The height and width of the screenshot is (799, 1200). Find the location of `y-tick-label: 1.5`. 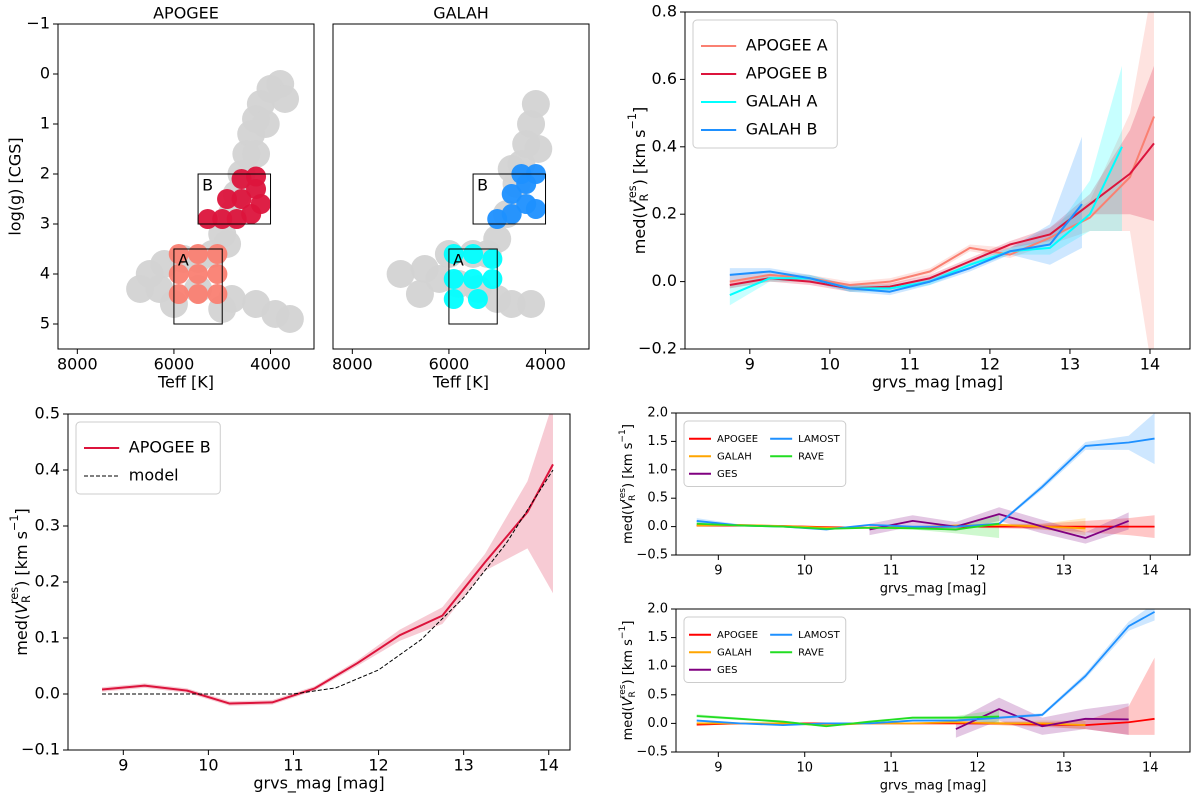

y-tick-label: 1.5 is located at coordinates (657, 637).